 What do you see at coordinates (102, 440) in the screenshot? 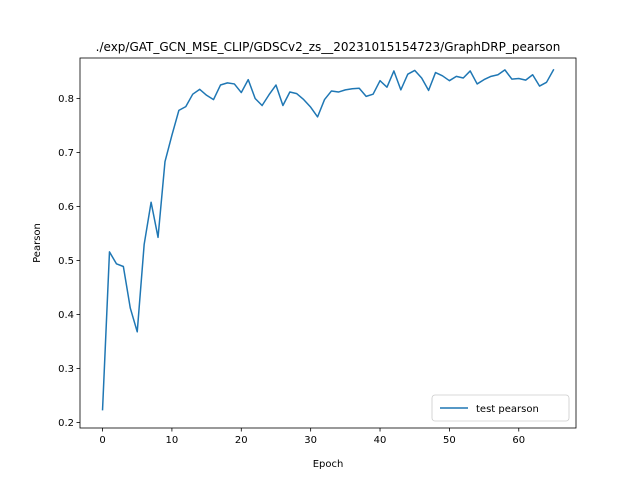
I see `x-tick-label: 0` at bounding box center [102, 440].